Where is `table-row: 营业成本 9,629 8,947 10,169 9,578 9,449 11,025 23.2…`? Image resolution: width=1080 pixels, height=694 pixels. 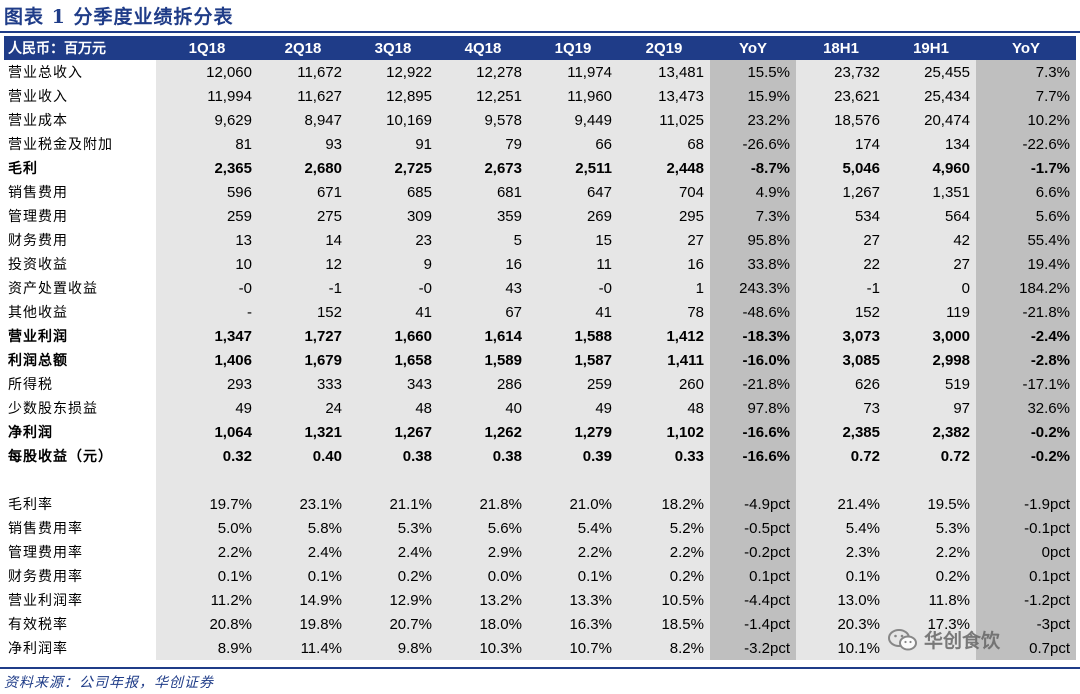 table-row: 营业成本 9,629 8,947 10,169 9,578 9,449 11,025 23.2… is located at coordinates (540, 120).